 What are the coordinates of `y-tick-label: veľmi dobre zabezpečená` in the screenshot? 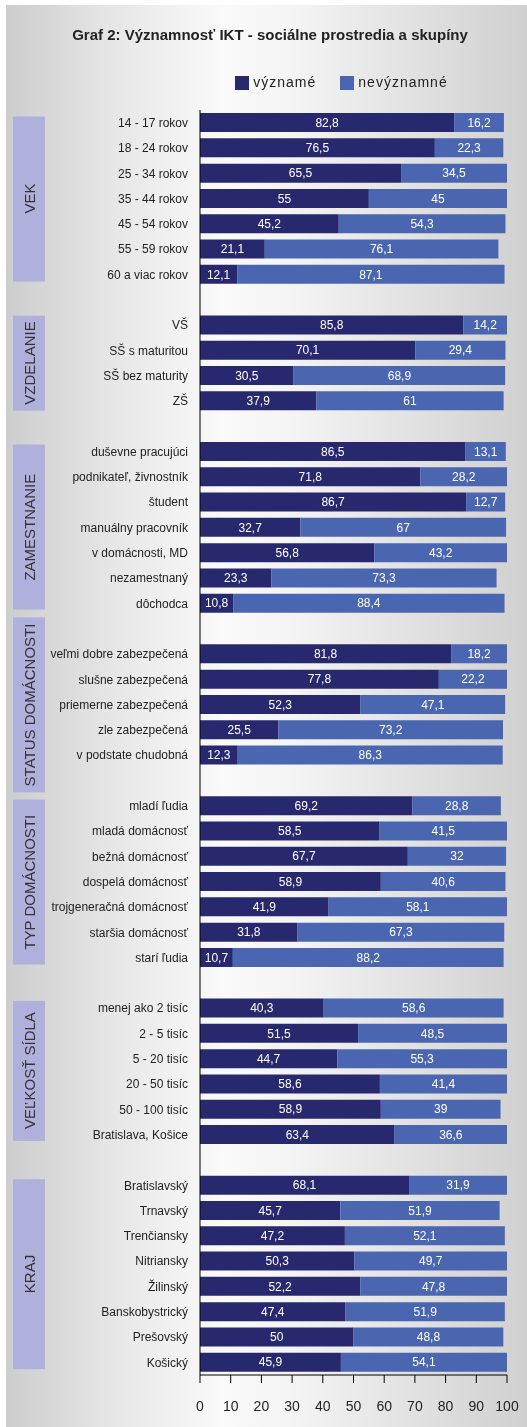 It's located at (119, 654).